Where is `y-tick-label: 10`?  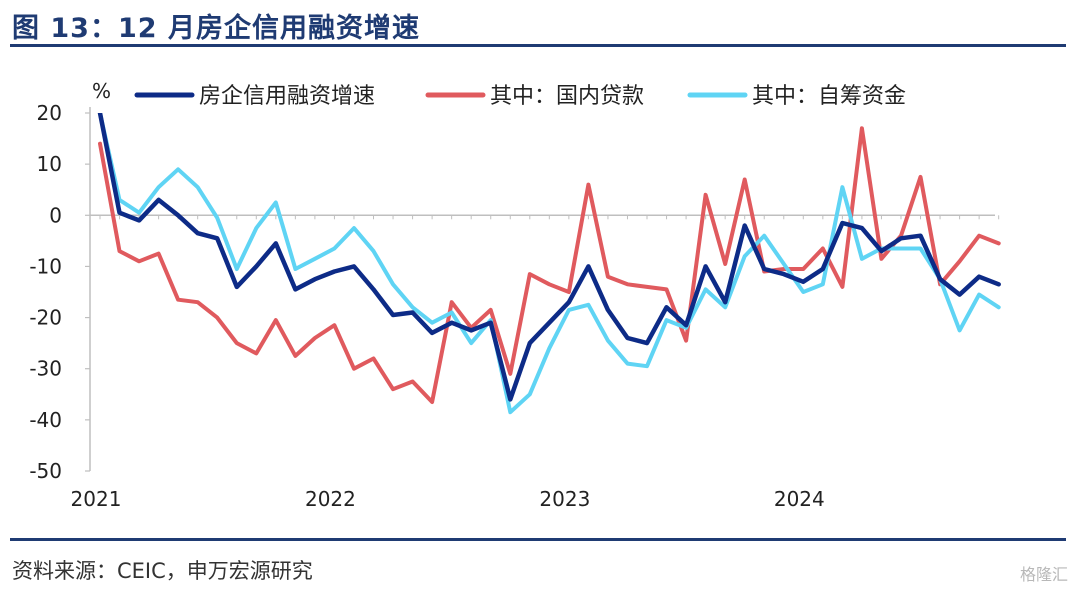
y-tick-label: 10 is located at coordinates (49, 164).